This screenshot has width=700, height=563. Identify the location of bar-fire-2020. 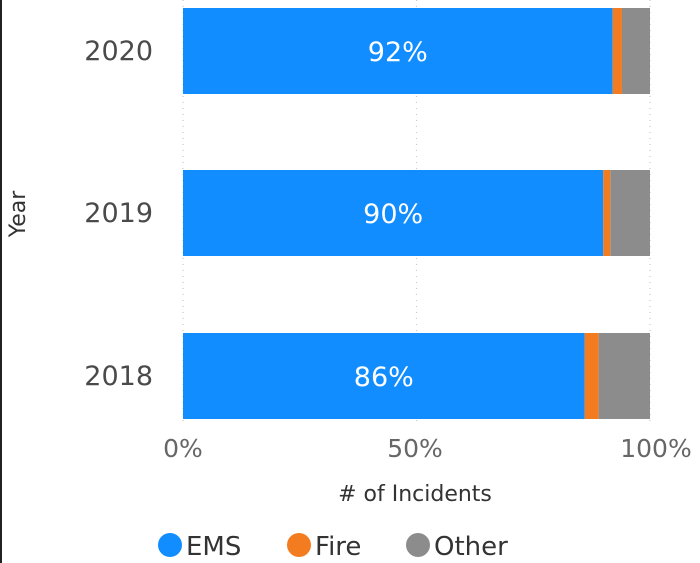
(617, 51).